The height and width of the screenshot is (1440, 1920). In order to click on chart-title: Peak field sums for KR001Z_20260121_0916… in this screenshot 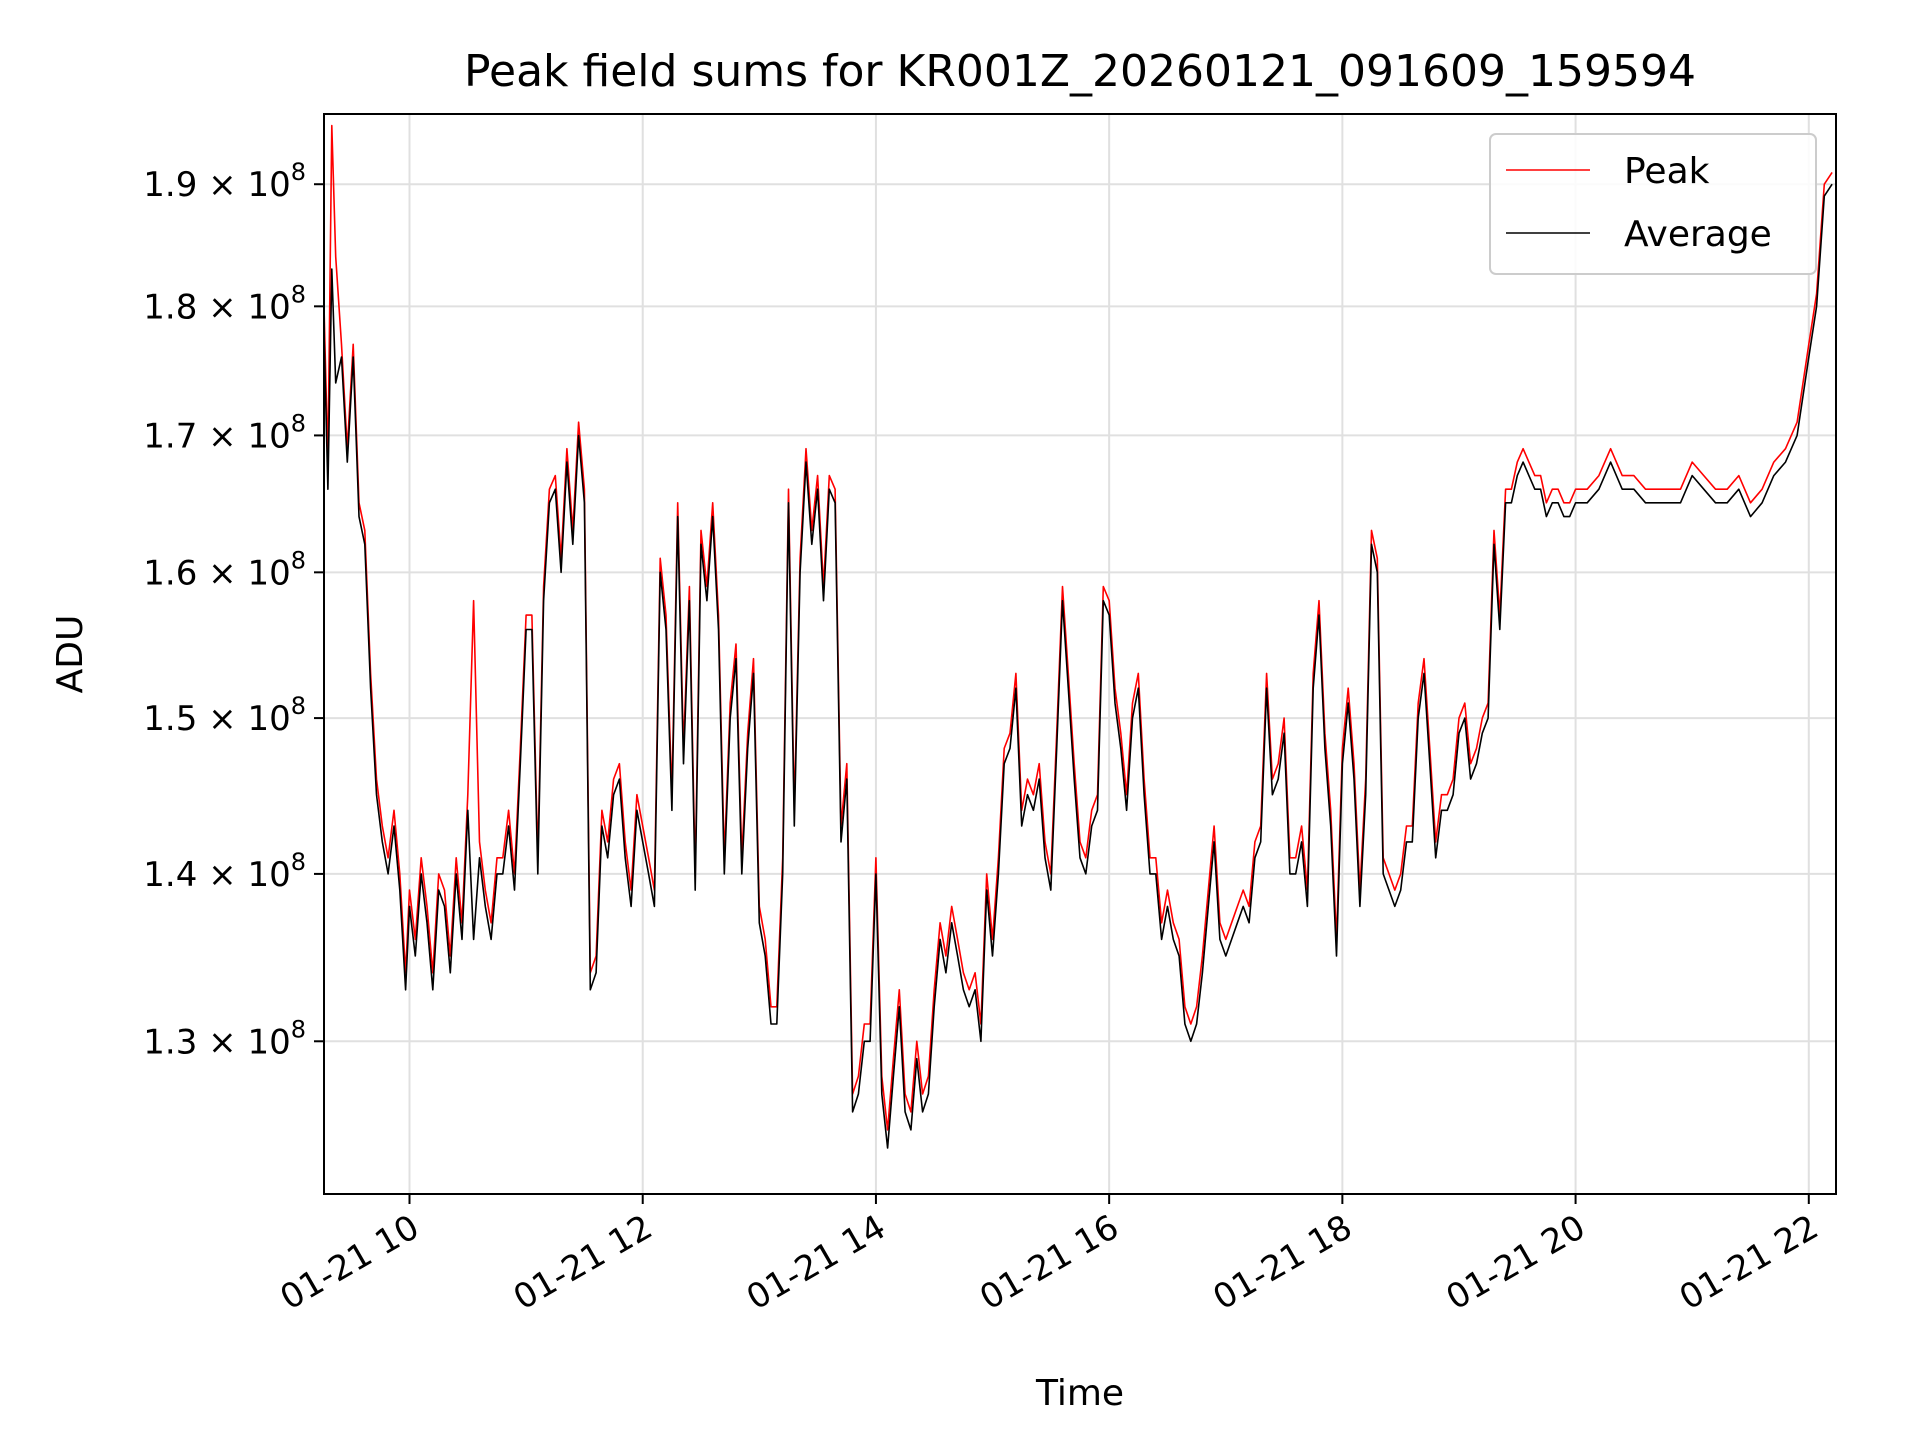, I will do `click(1080, 71)`.